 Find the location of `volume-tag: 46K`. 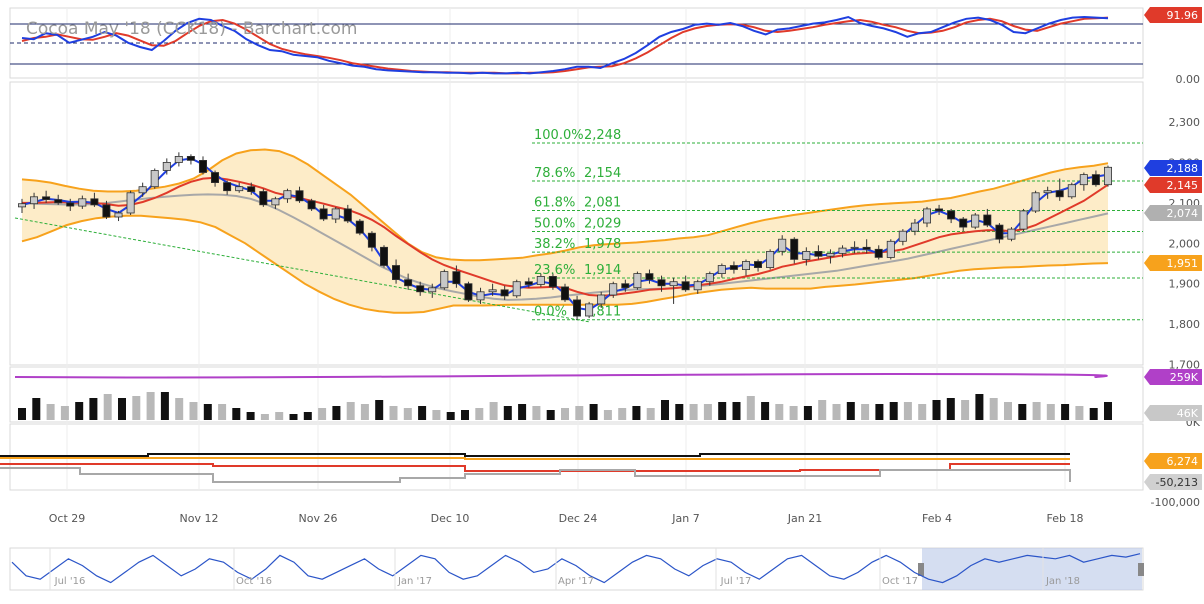

volume-tag: 46K is located at coordinates (1173, 413).